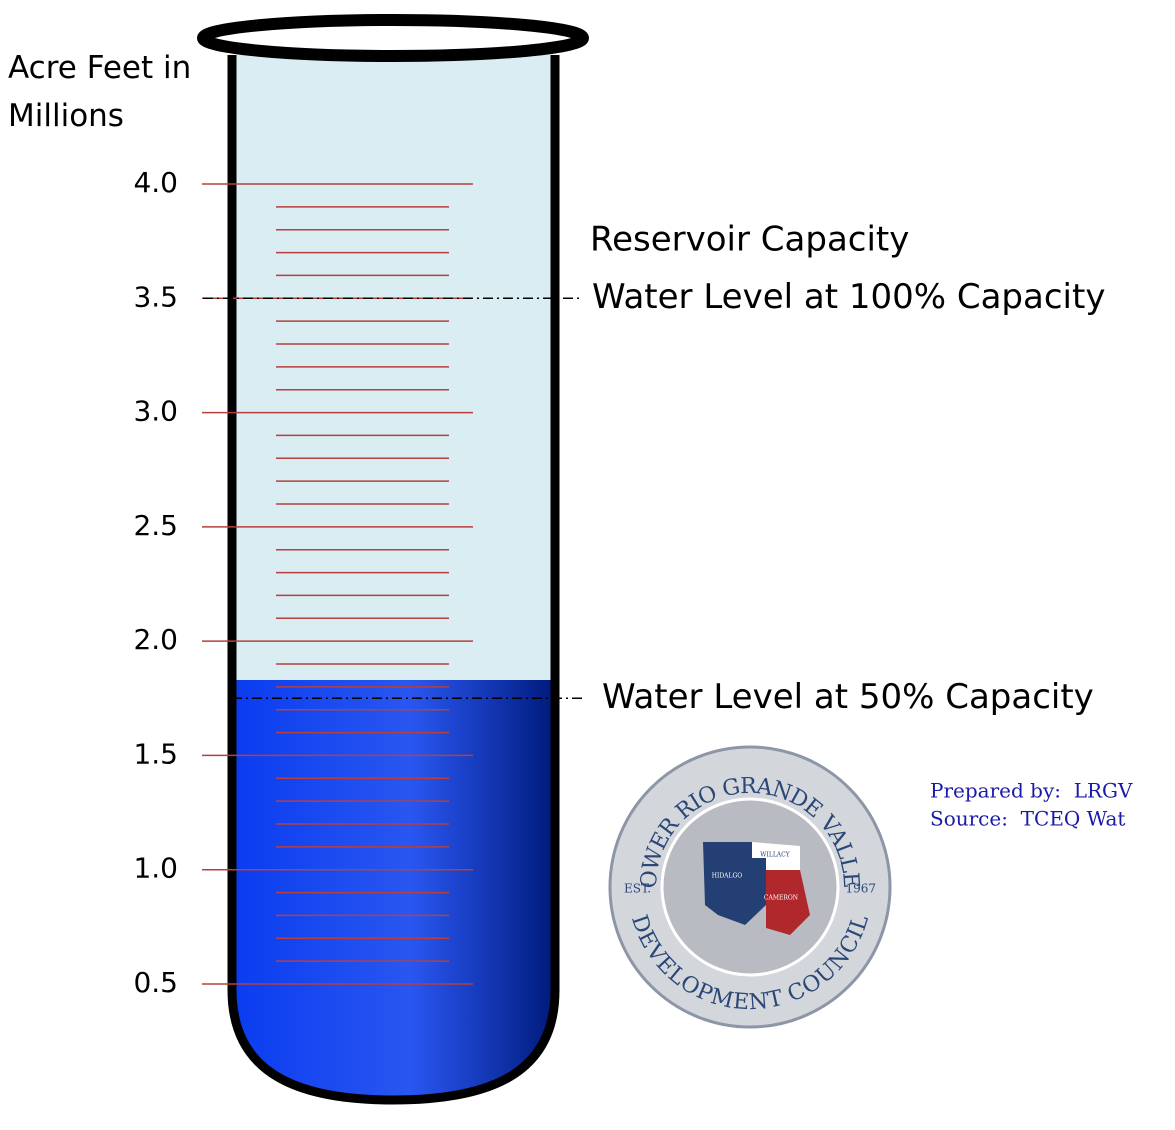 This screenshot has width=1175, height=1130. Describe the element at coordinates (155, 525) in the screenshot. I see `y-tick-label: 2.5` at that location.